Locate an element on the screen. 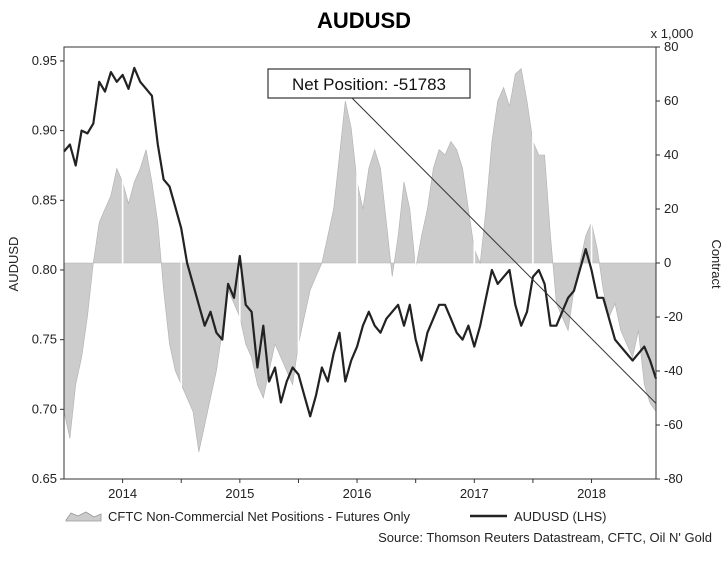 This screenshot has height=586, width=728. year-tick-label: 2015 is located at coordinates (239, 493).